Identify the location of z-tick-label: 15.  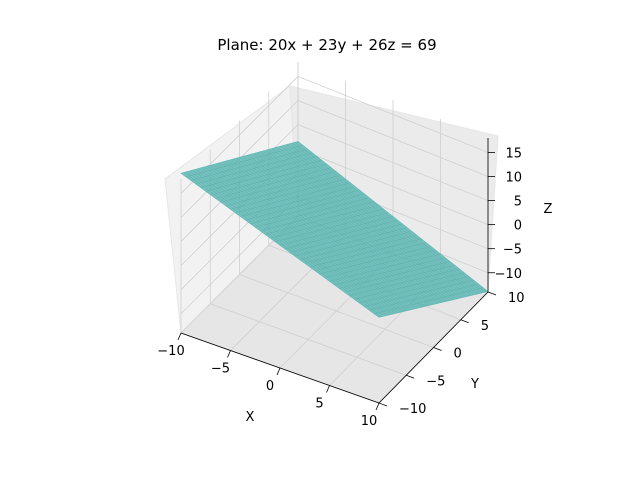
(513, 153).